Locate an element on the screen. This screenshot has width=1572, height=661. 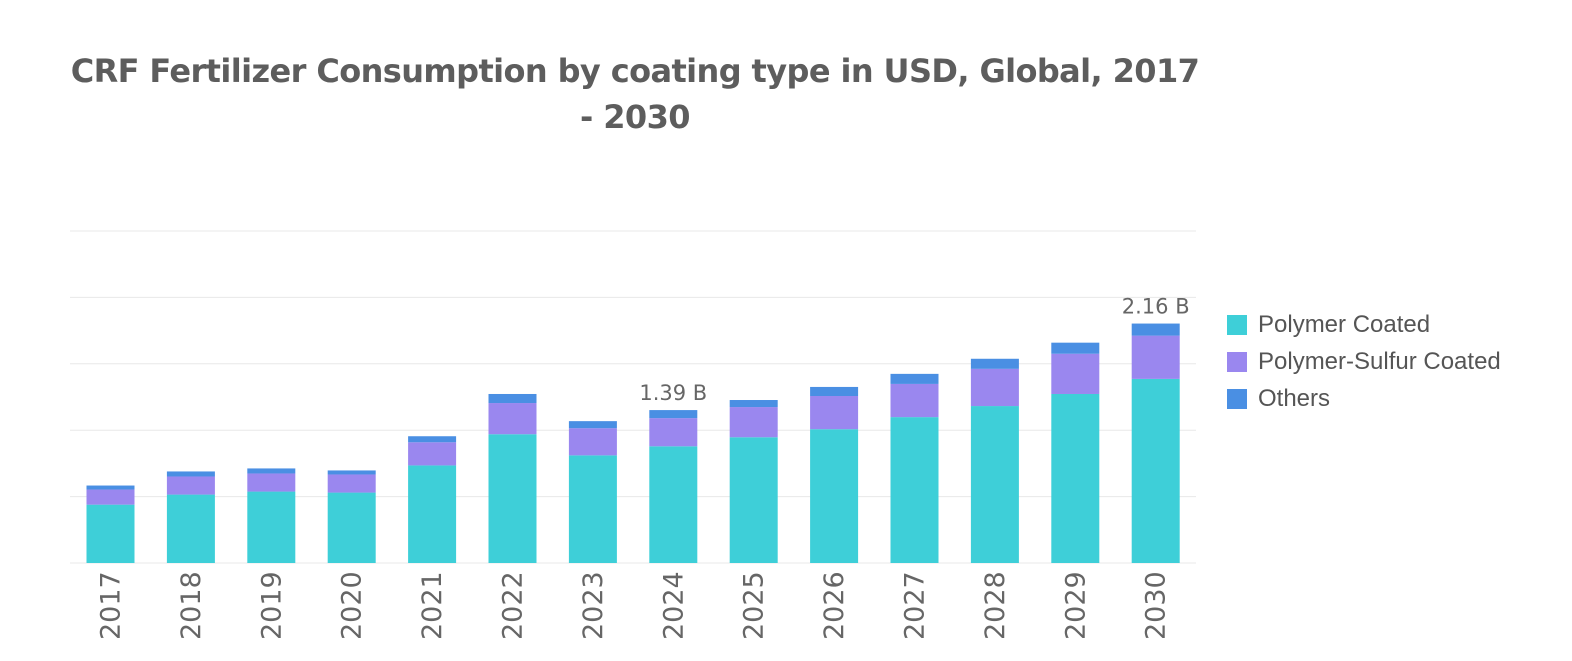
x-tick-label: 2017 is located at coordinates (111, 605).